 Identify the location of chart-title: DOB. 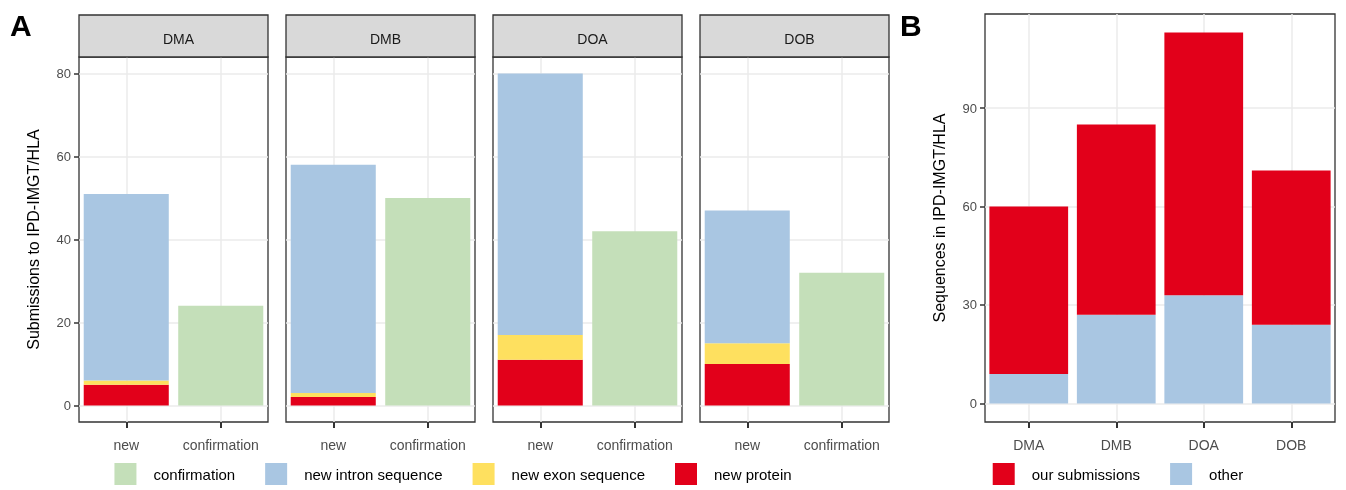
(799, 39).